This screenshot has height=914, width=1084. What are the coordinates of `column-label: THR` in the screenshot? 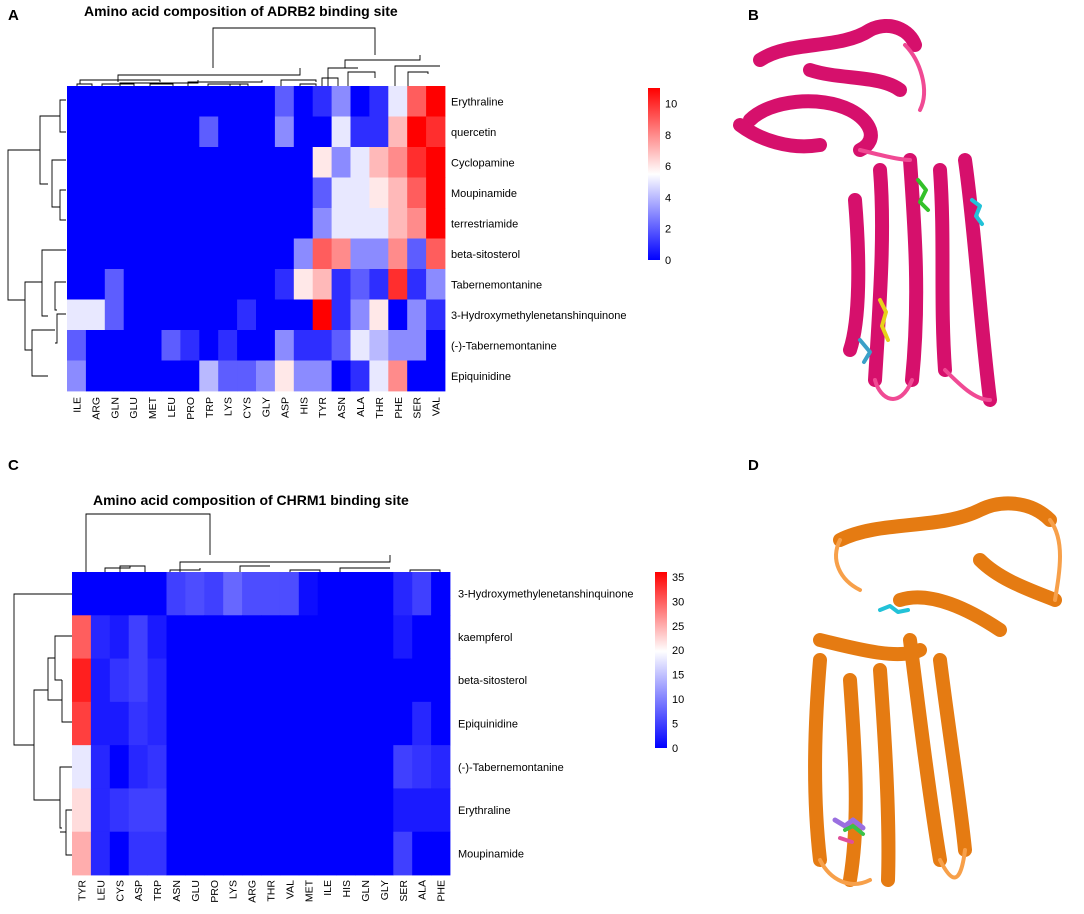 It's located at (380, 408).